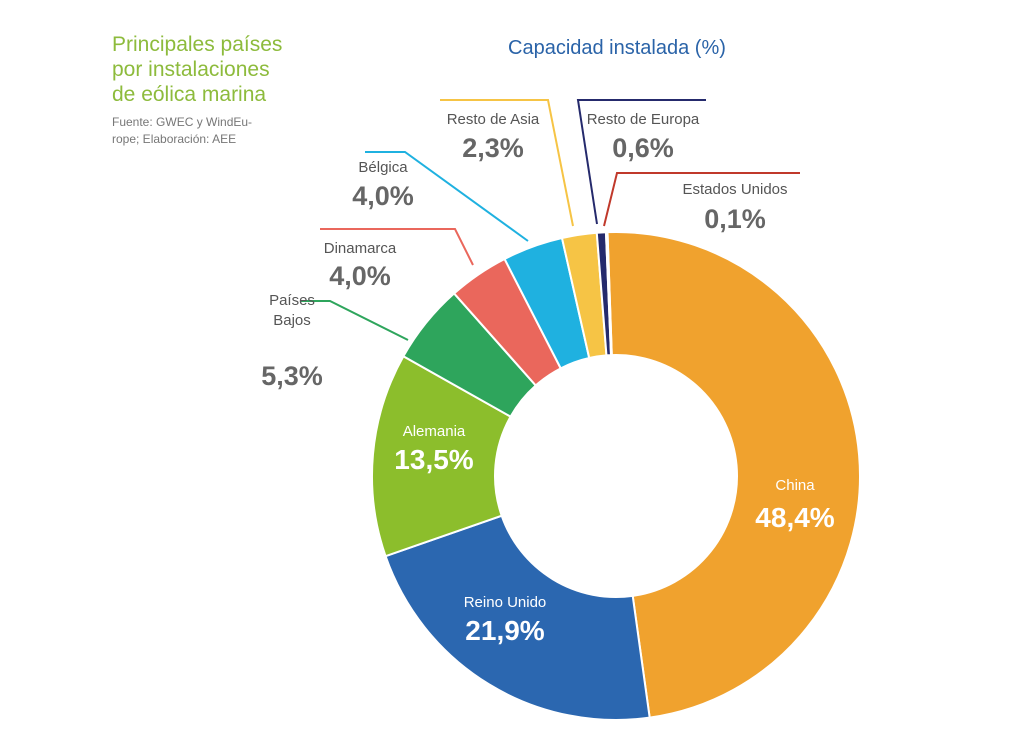  What do you see at coordinates (360, 248) in the screenshot?
I see `label-dinamarca: Dinamarca` at bounding box center [360, 248].